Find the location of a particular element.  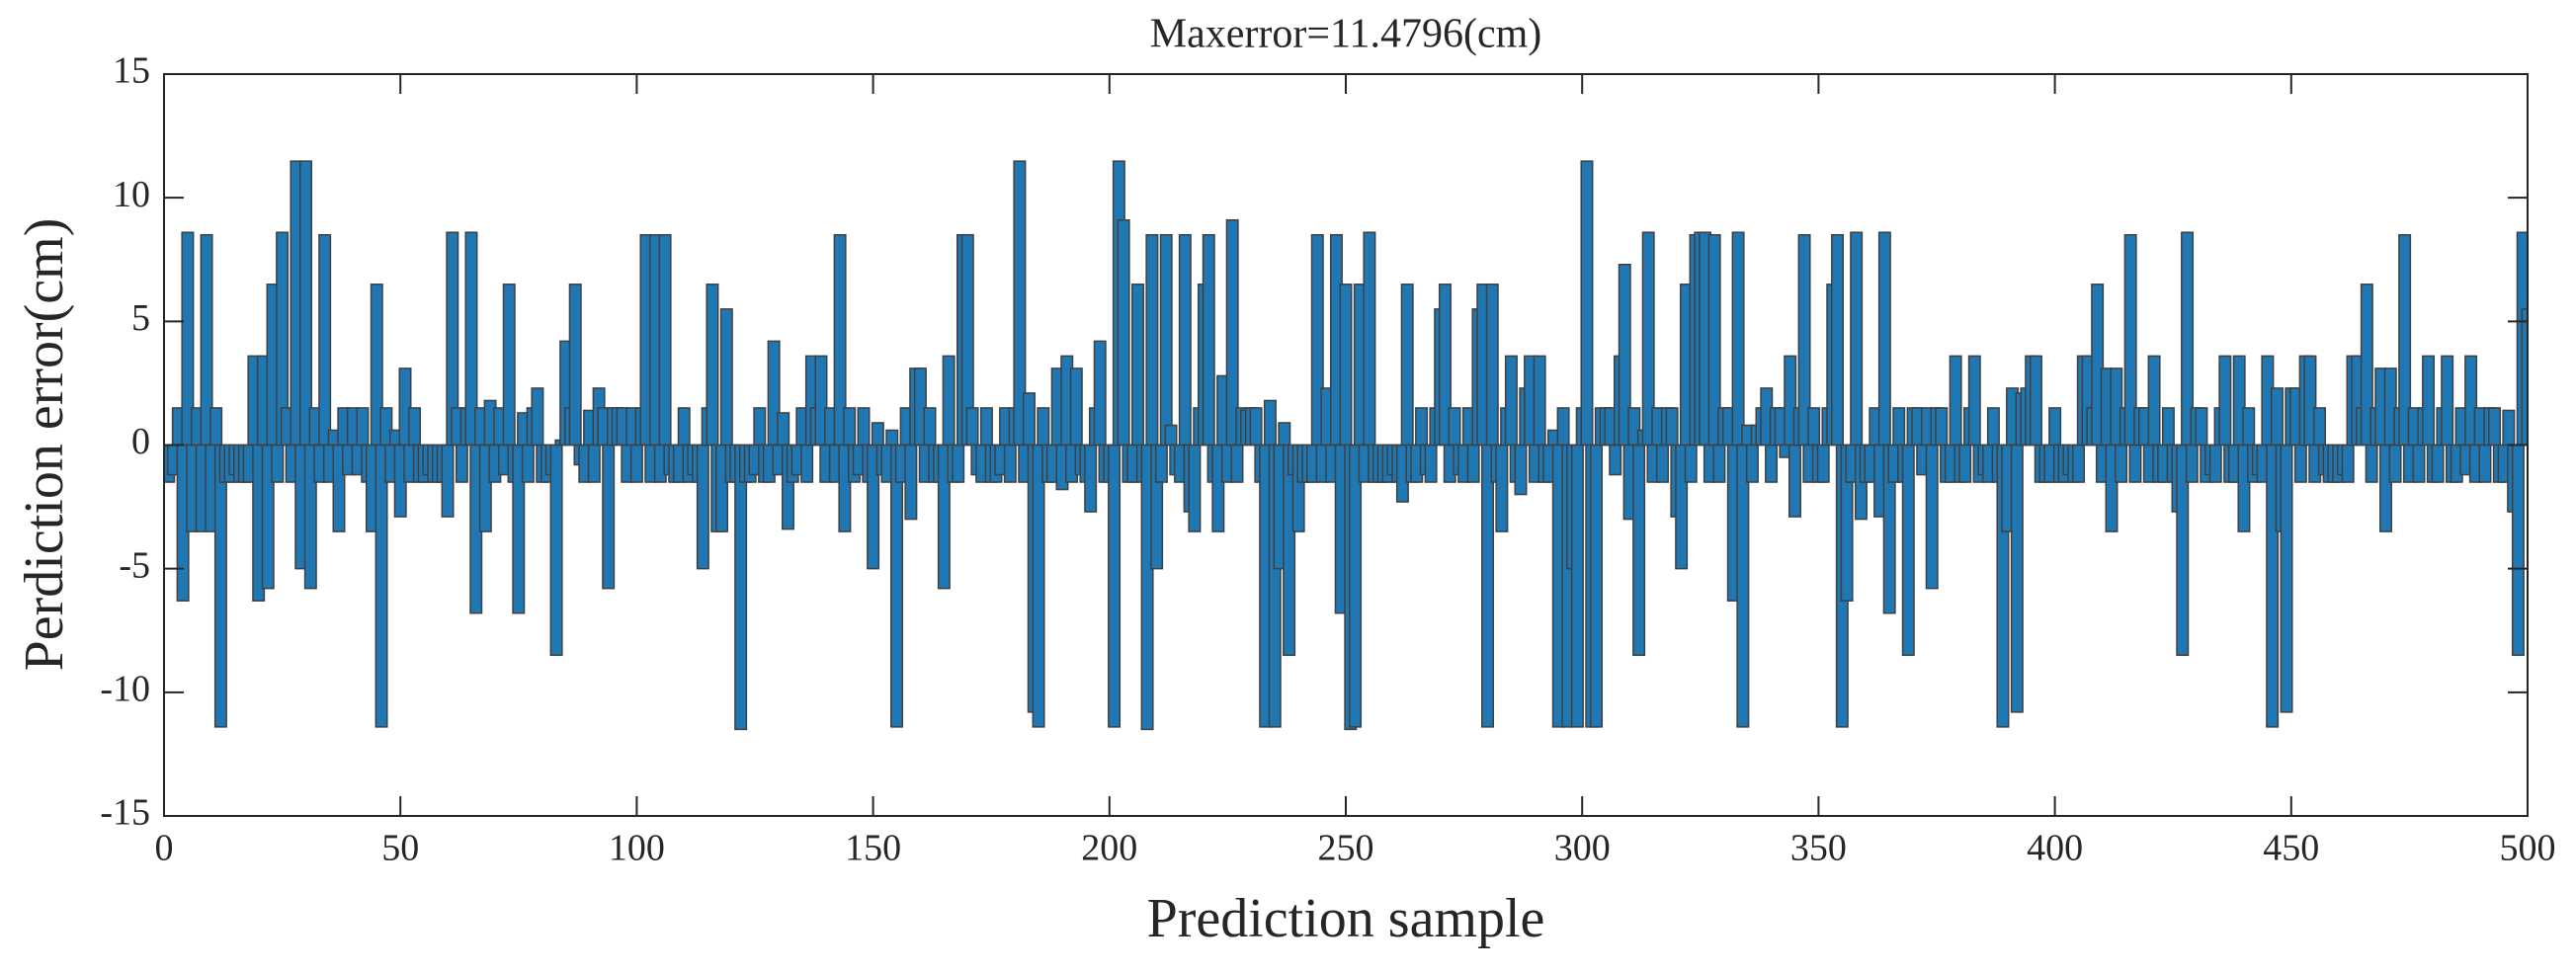

x-tick-label: 200 is located at coordinates (1109, 849).